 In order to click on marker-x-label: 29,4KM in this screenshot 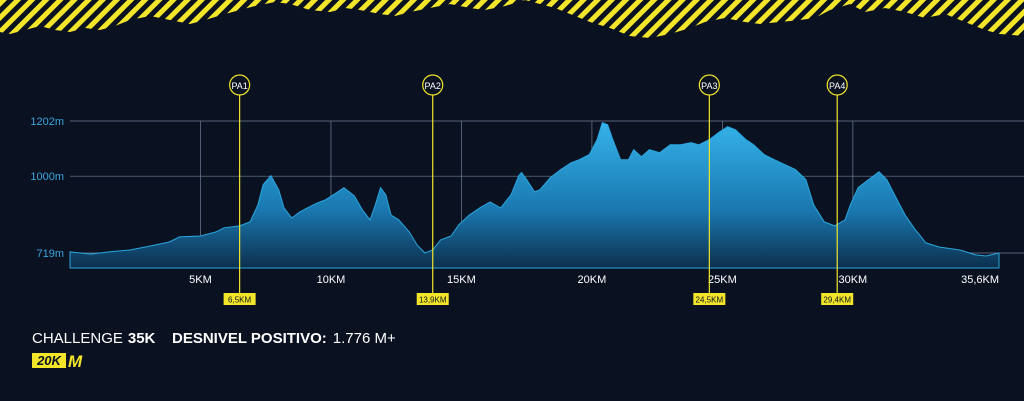, I will do `click(837, 300)`.